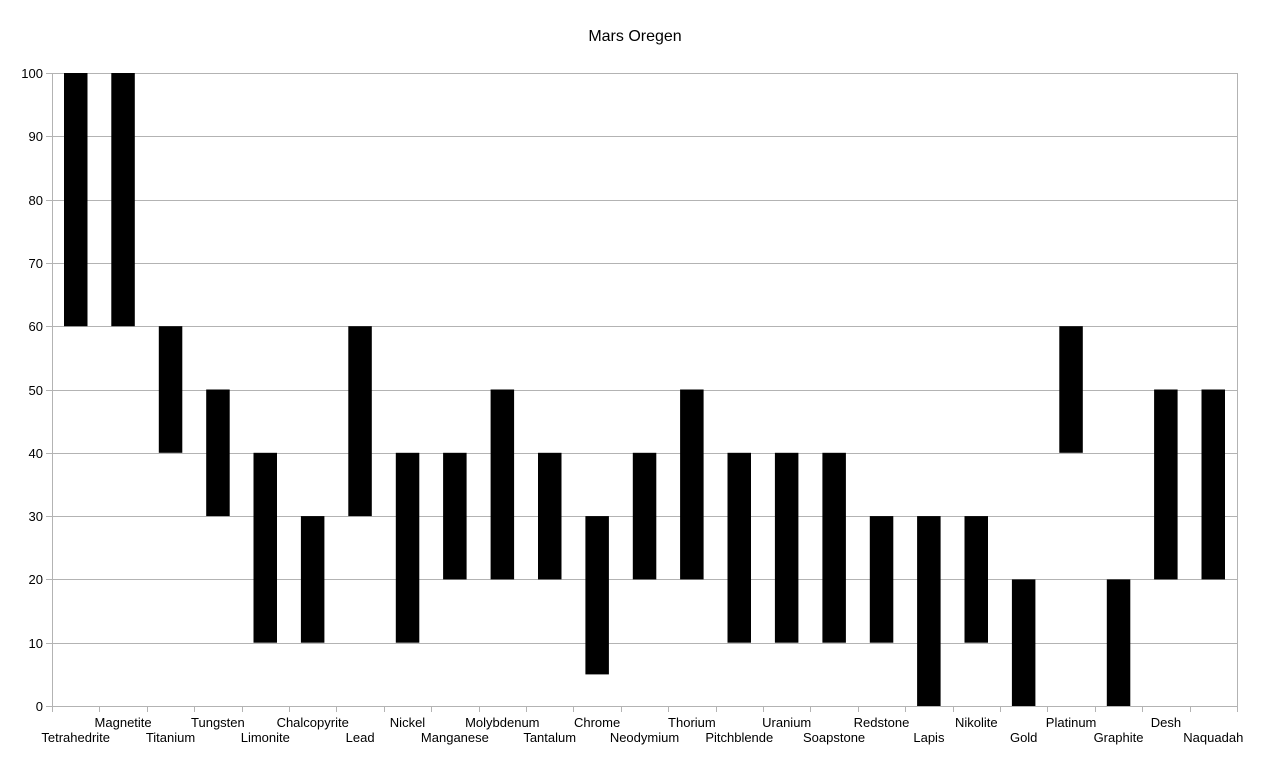  Describe the element at coordinates (1119, 737) in the screenshot. I see `x-category-label: Graphite` at that location.